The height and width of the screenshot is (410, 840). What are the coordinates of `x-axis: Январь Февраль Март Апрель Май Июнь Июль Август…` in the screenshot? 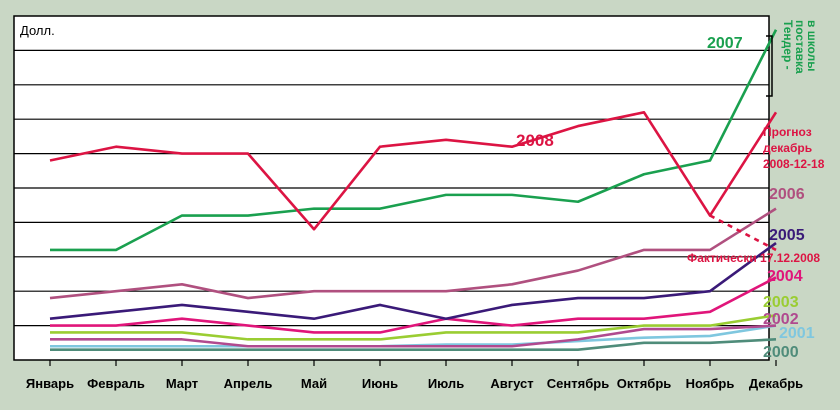 It's located at (414, 375).